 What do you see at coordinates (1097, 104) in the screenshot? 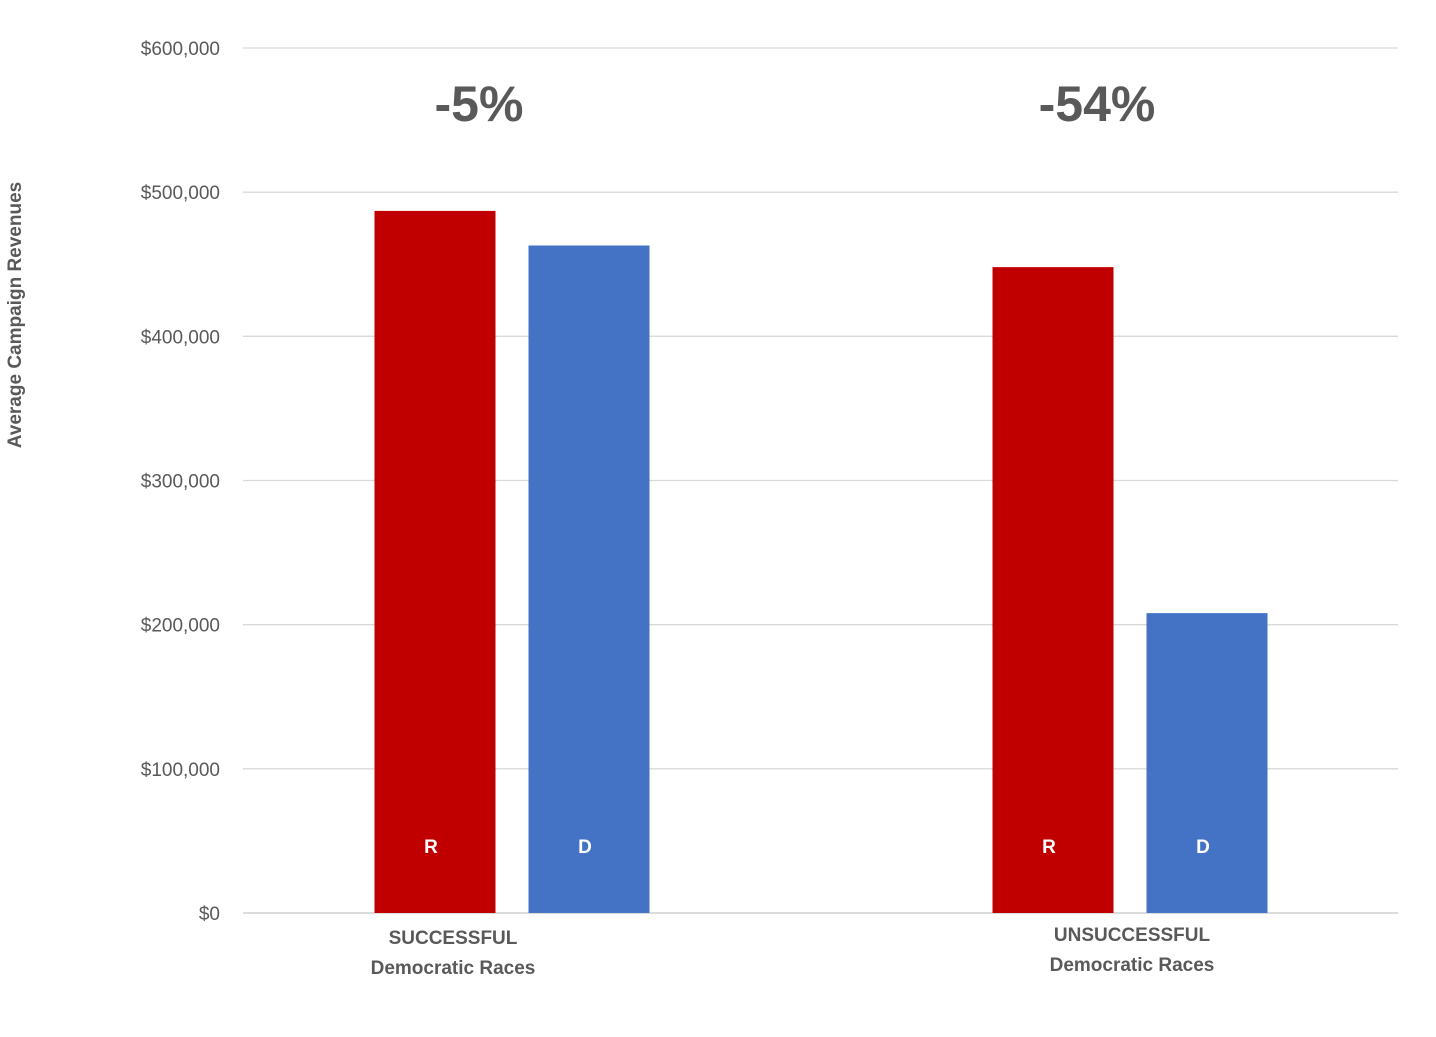
I see `group-annotation: -54%` at bounding box center [1097, 104].